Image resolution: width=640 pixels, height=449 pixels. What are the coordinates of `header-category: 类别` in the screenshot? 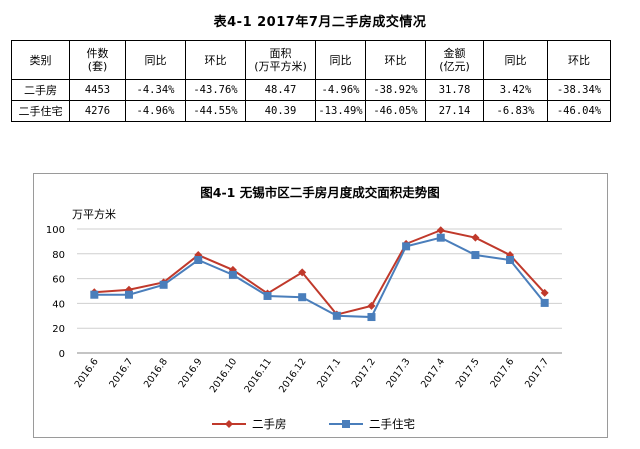 It's located at (40, 60).